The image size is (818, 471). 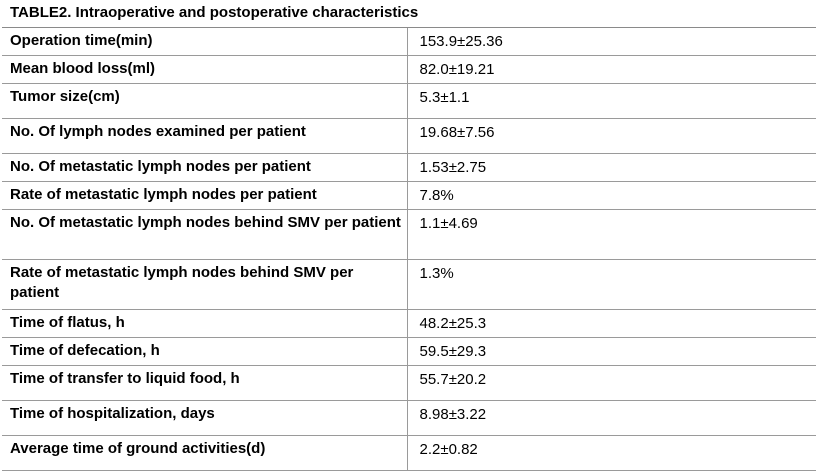 I want to click on table-row: Time of defecation, h 59.5±29.3, so click(x=409, y=351).